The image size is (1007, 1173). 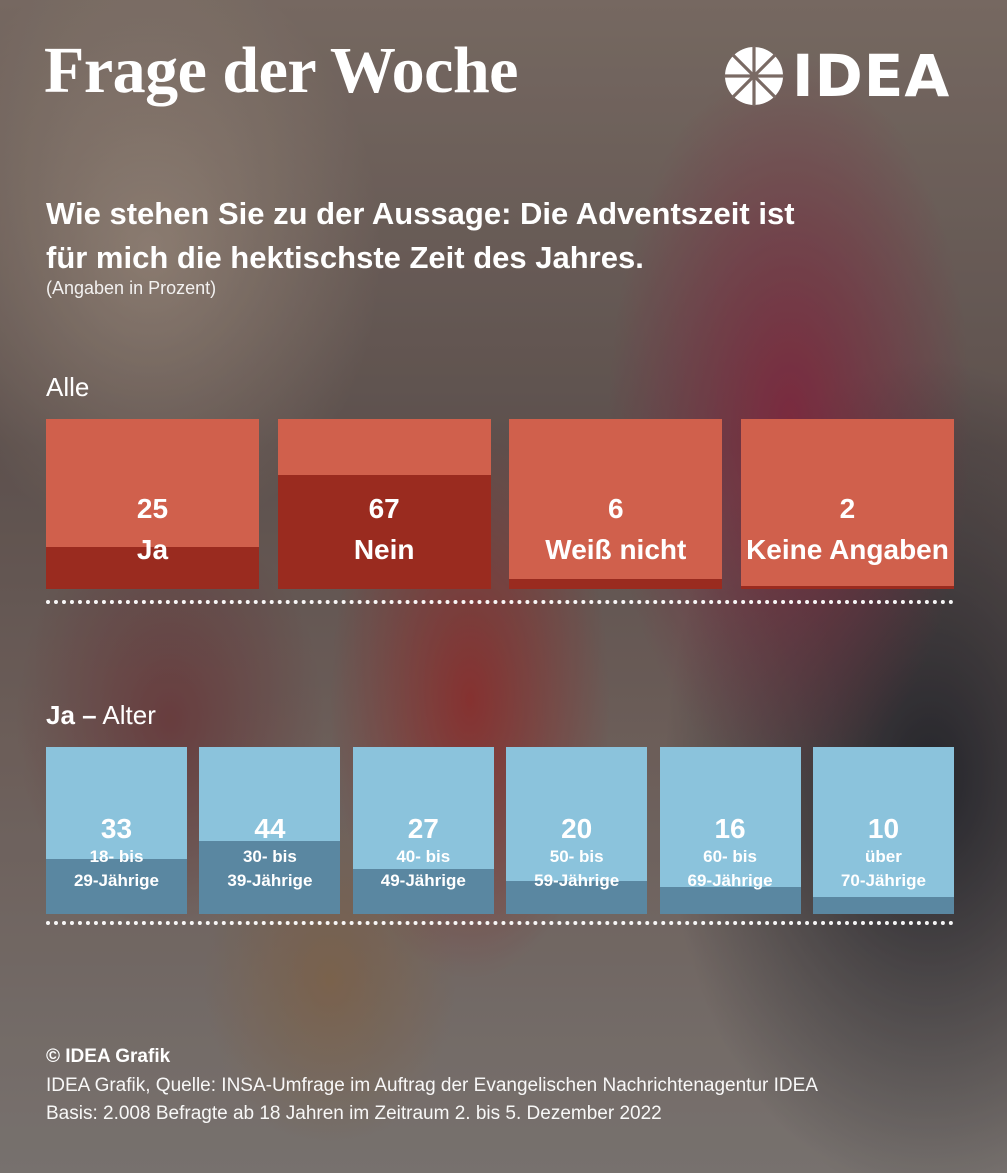 What do you see at coordinates (423, 880) in the screenshot?
I see `bar-category-label: 49-Jährige` at bounding box center [423, 880].